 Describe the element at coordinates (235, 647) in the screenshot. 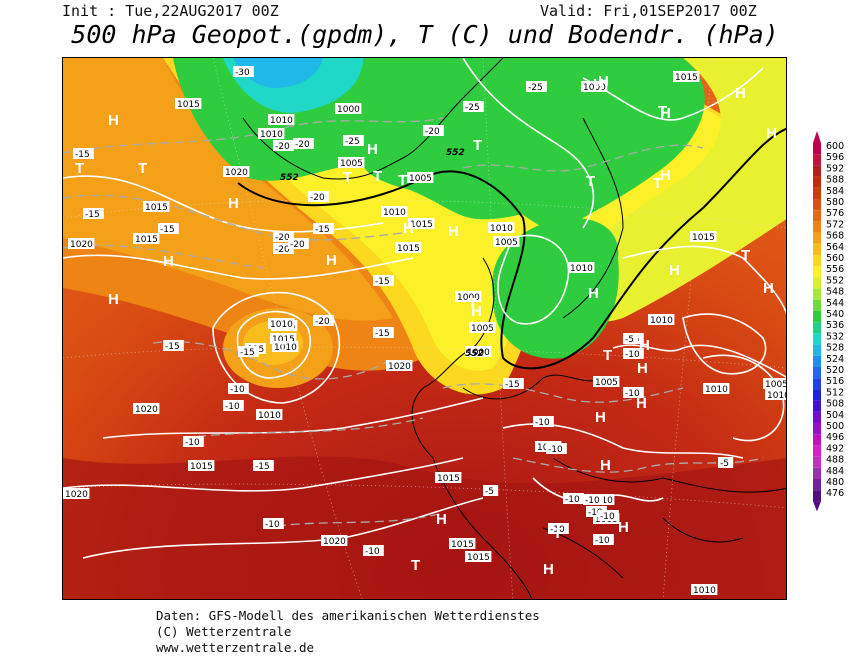

I see `website-note: www.wetterzentrale.de` at that location.